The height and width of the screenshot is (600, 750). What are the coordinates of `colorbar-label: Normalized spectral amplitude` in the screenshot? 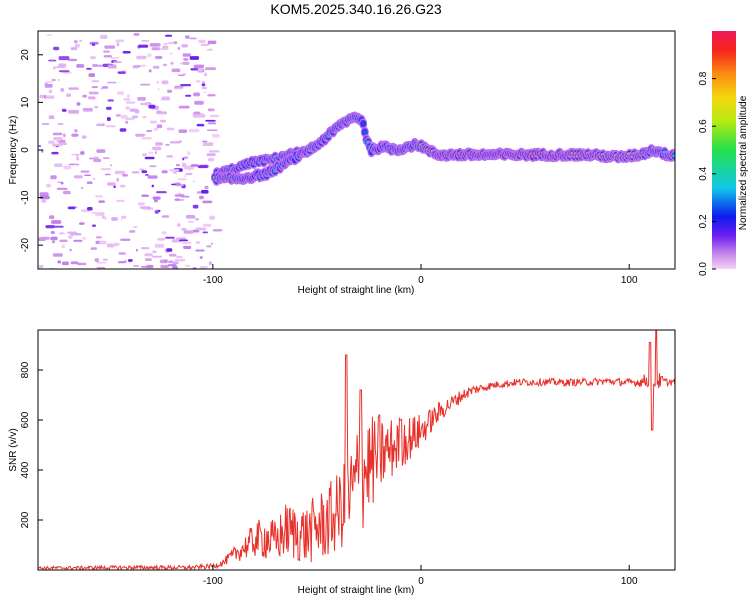 It's located at (743, 162).